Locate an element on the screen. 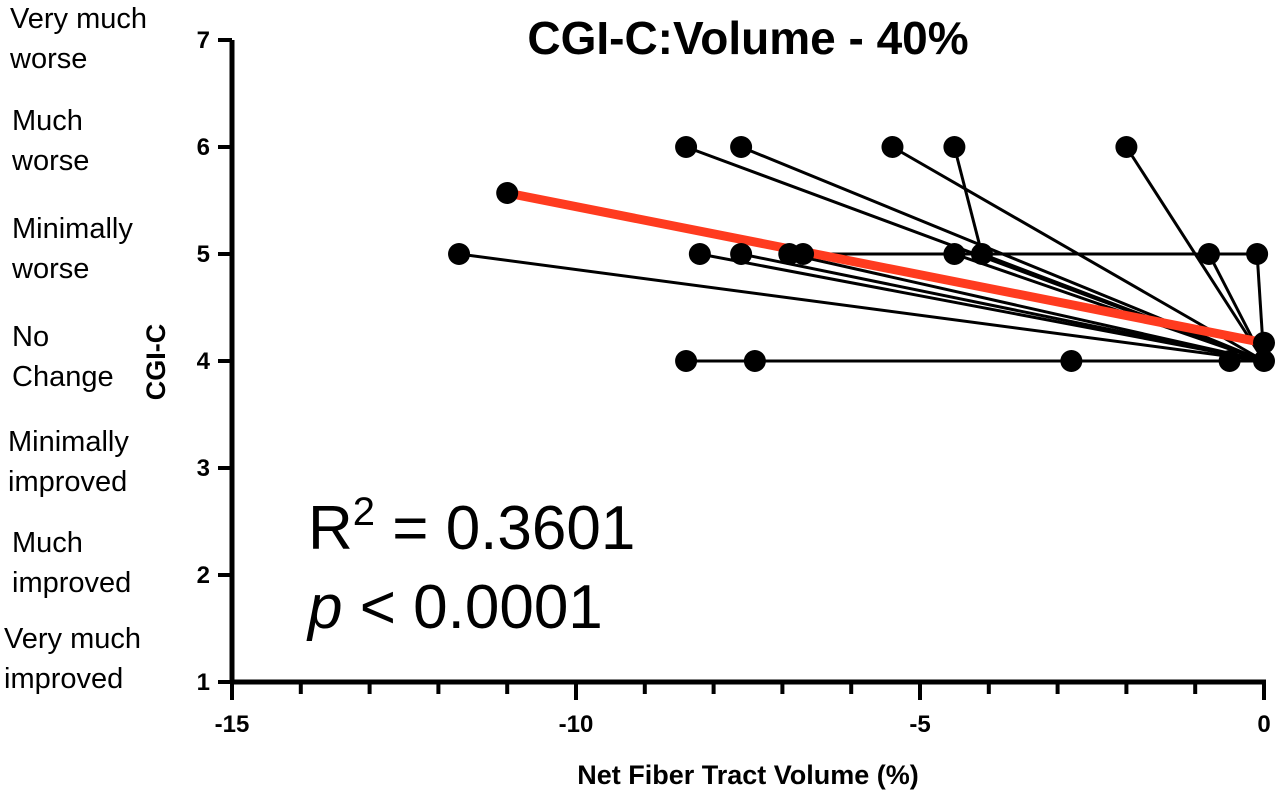  y-tick-label: 4 is located at coordinates (204, 361).